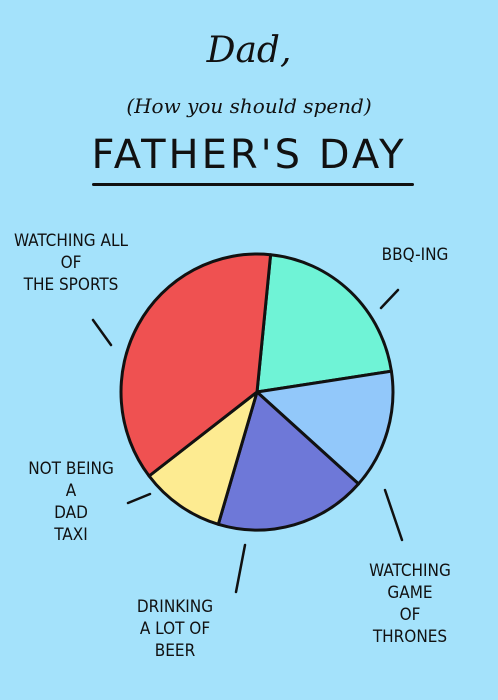  What do you see at coordinates (249, 106) in the screenshot?
I see `card-subtitle: (How you should spend)` at bounding box center [249, 106].